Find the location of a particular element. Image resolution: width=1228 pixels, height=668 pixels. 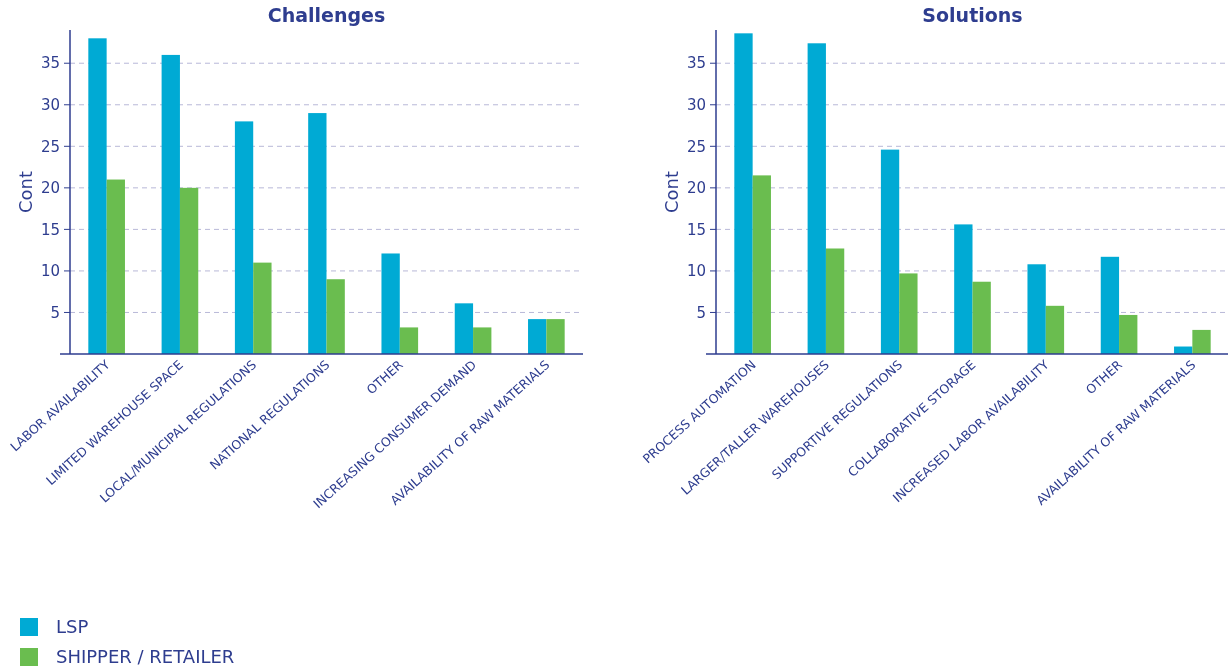

chart-title: Solutions is located at coordinates (972, 15).